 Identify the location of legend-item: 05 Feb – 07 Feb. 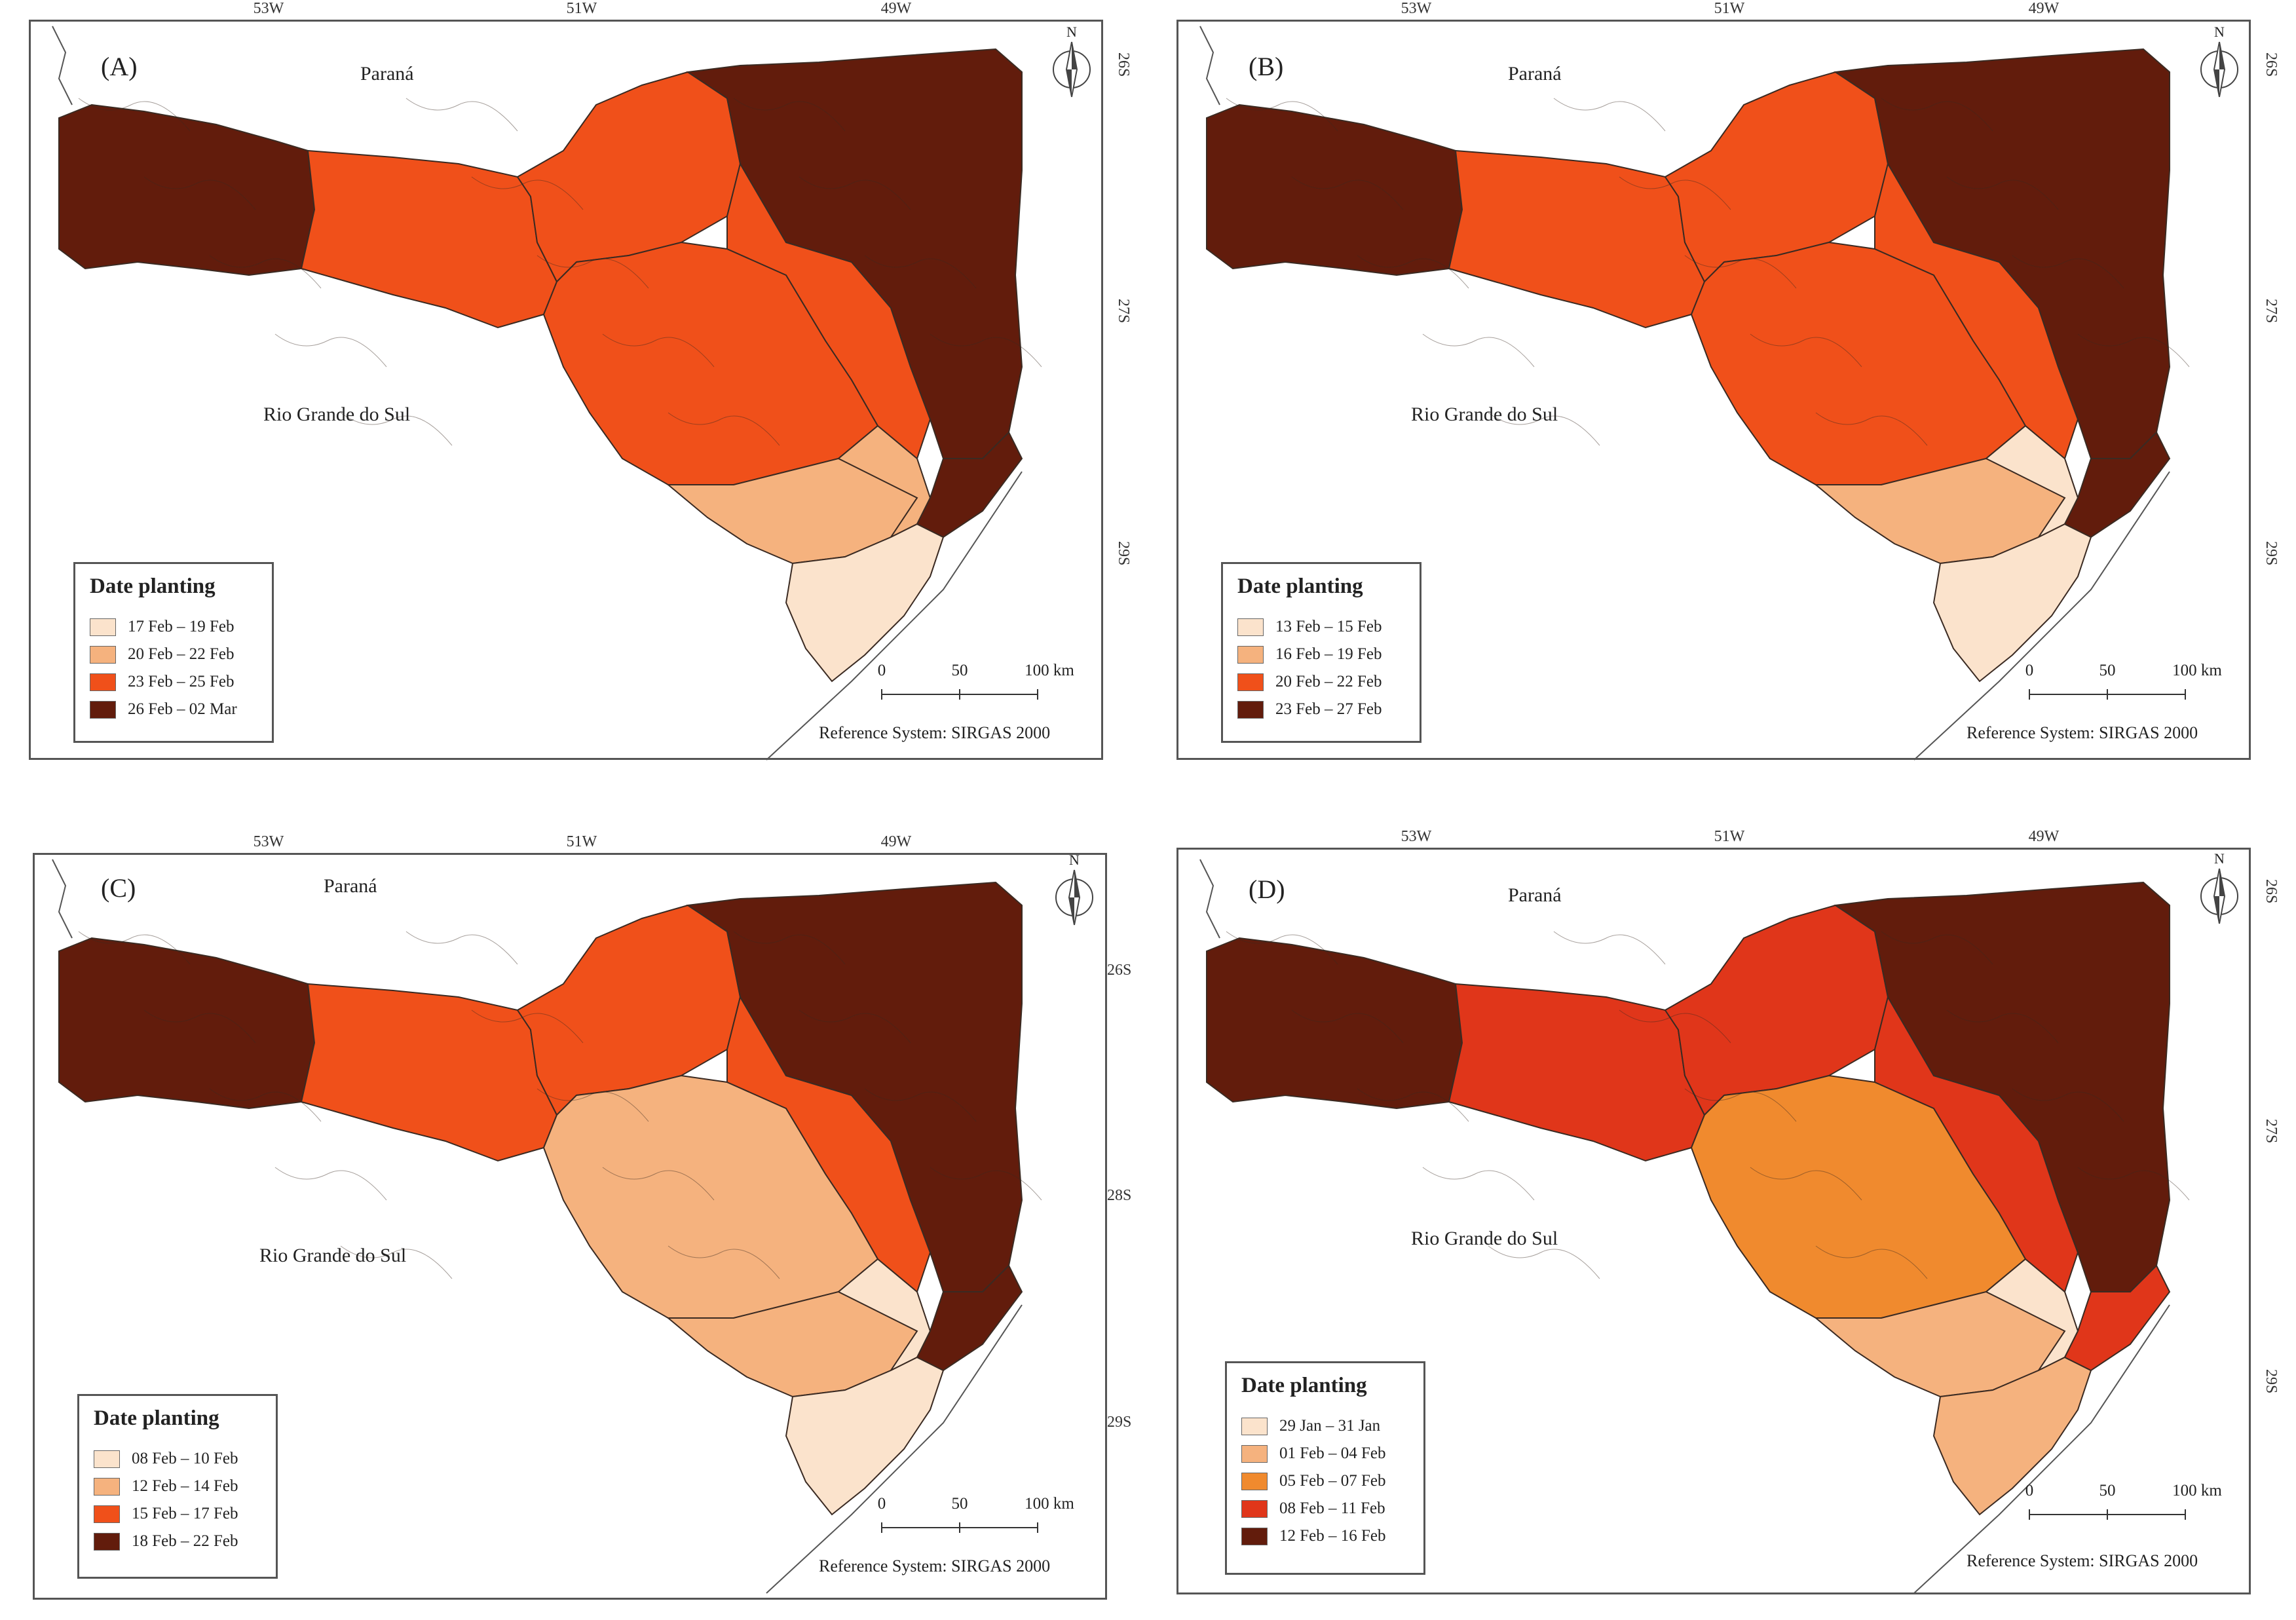
(1325, 1481).